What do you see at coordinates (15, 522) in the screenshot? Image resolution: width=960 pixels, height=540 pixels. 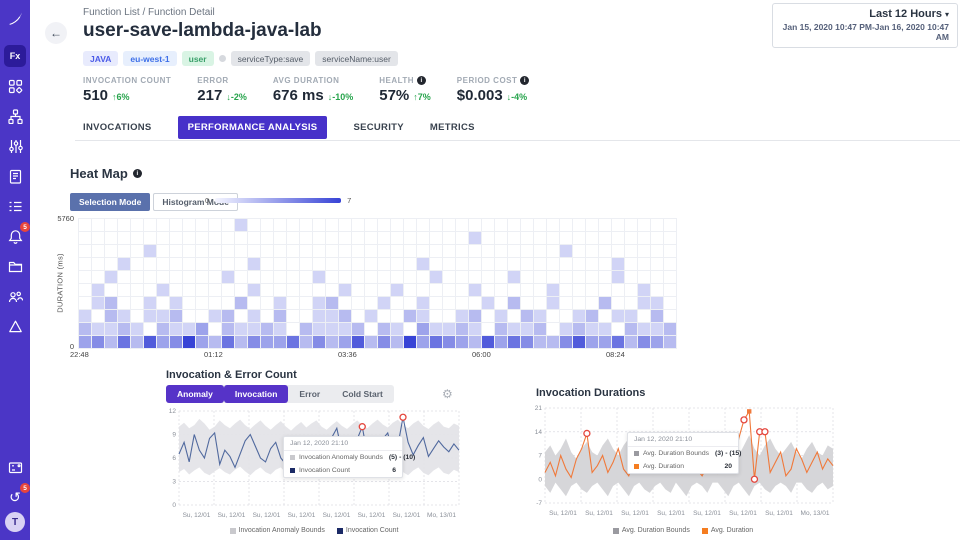 I see `user-avatar: T` at bounding box center [15, 522].